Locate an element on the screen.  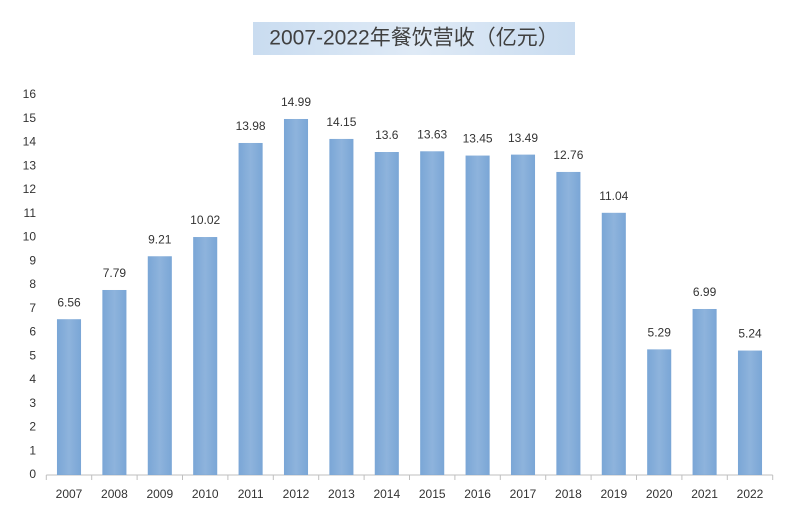
value-label: 11.04 is located at coordinates (613, 196).